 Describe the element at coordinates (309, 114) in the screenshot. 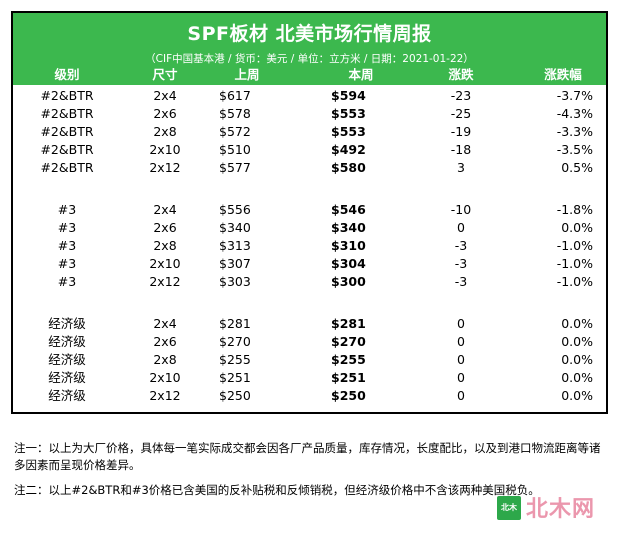

I see `table-row: #2&BTR 2x6 $578 $553 -25 -4.3%` at that location.